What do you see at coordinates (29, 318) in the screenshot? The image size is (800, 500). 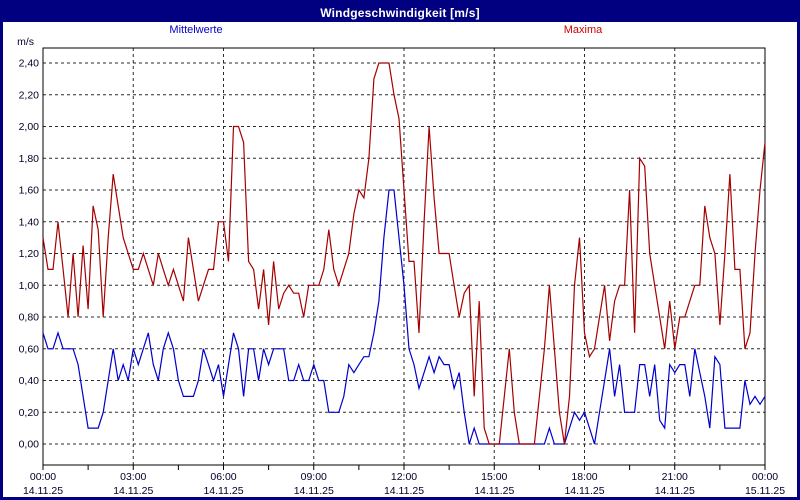 I see `y-axis-tick-label: 0,80` at bounding box center [29, 318].